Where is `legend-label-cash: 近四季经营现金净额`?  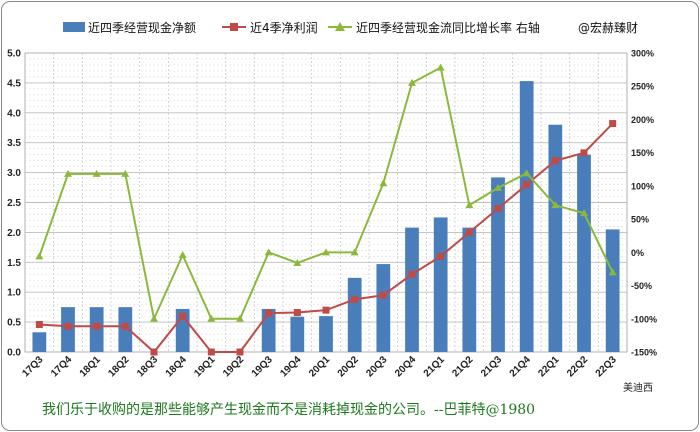
legend-label-cash: 近四季经营现金净额 is located at coordinates (142, 27).